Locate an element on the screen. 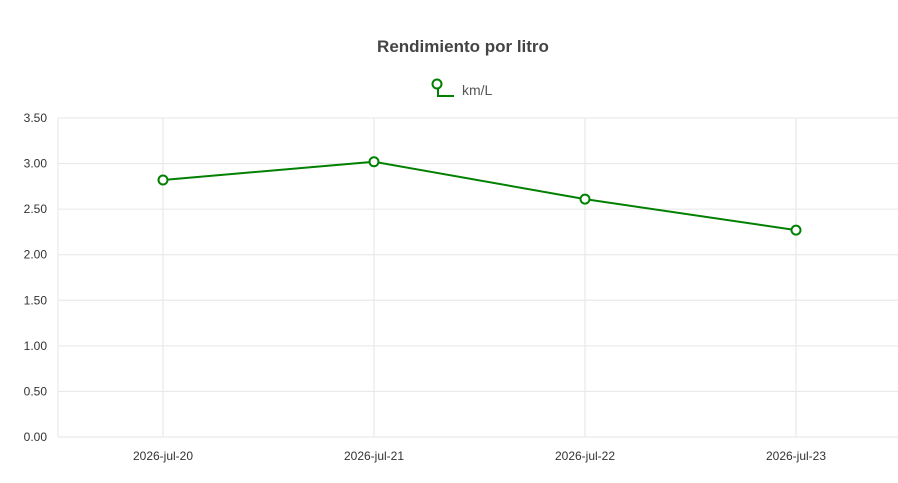 The height and width of the screenshot is (483, 898). x-tick-label: 2026-jul-23 is located at coordinates (796, 456).